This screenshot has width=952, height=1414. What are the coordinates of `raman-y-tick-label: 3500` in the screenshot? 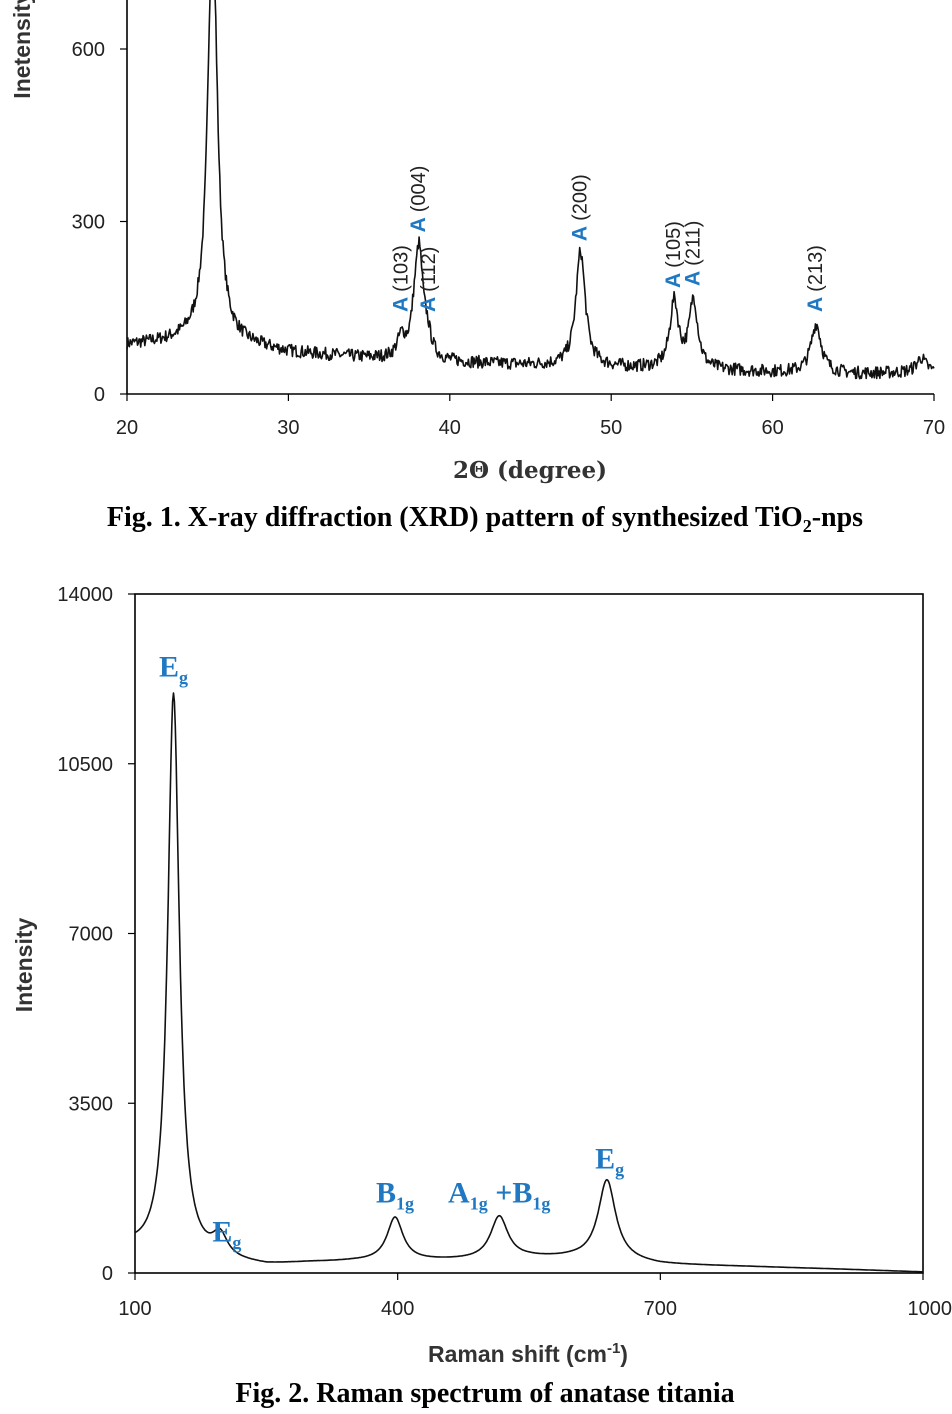 It's located at (91, 1104).